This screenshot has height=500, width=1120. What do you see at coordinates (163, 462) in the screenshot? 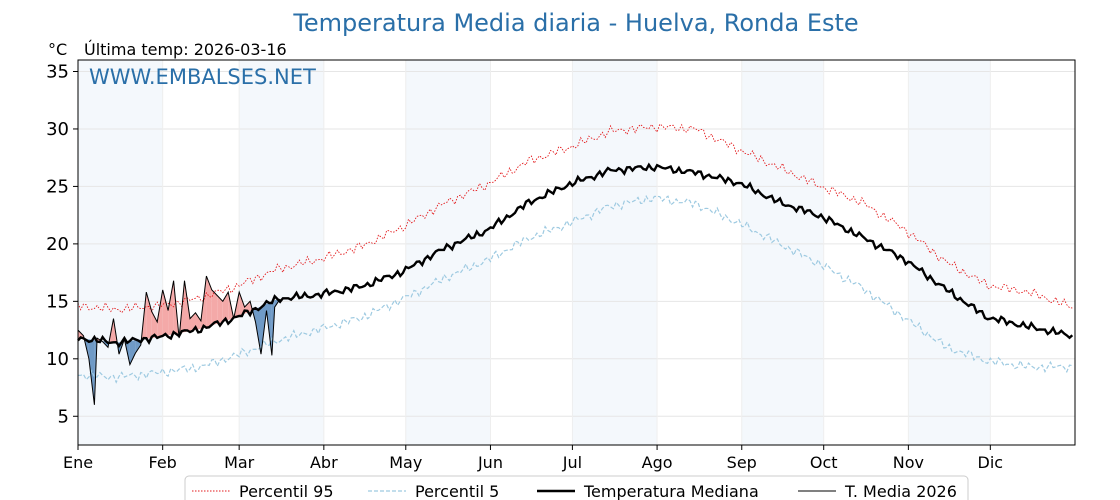
I see `x-tick-label: Feb` at bounding box center [163, 462].